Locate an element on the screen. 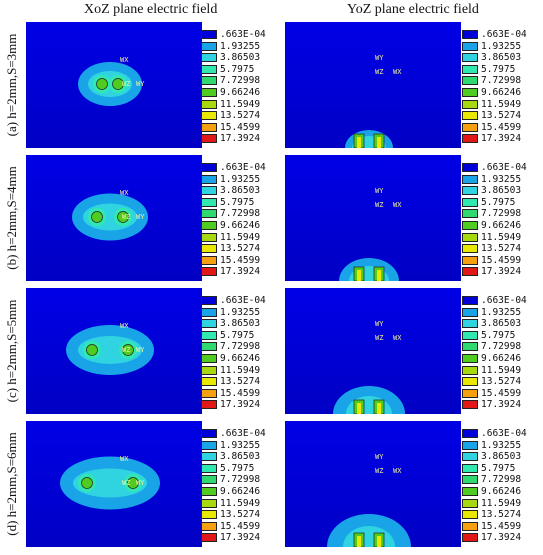  column-title-xoz: XoZ plane electric field is located at coordinates (151, 9).